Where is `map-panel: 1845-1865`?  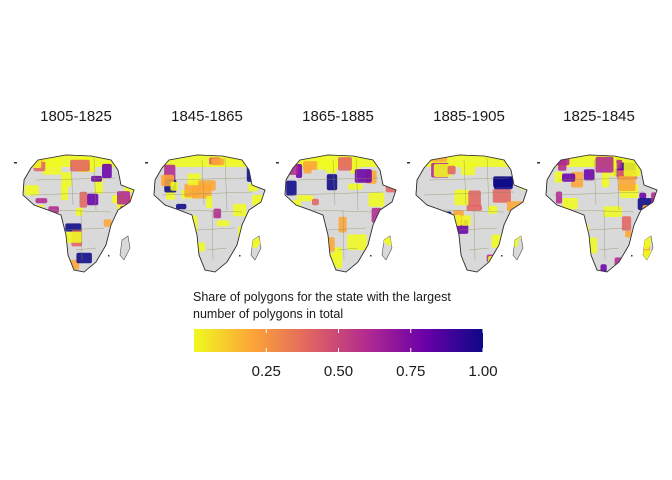
map-panel: 1845-1865 is located at coordinates (205, 190).